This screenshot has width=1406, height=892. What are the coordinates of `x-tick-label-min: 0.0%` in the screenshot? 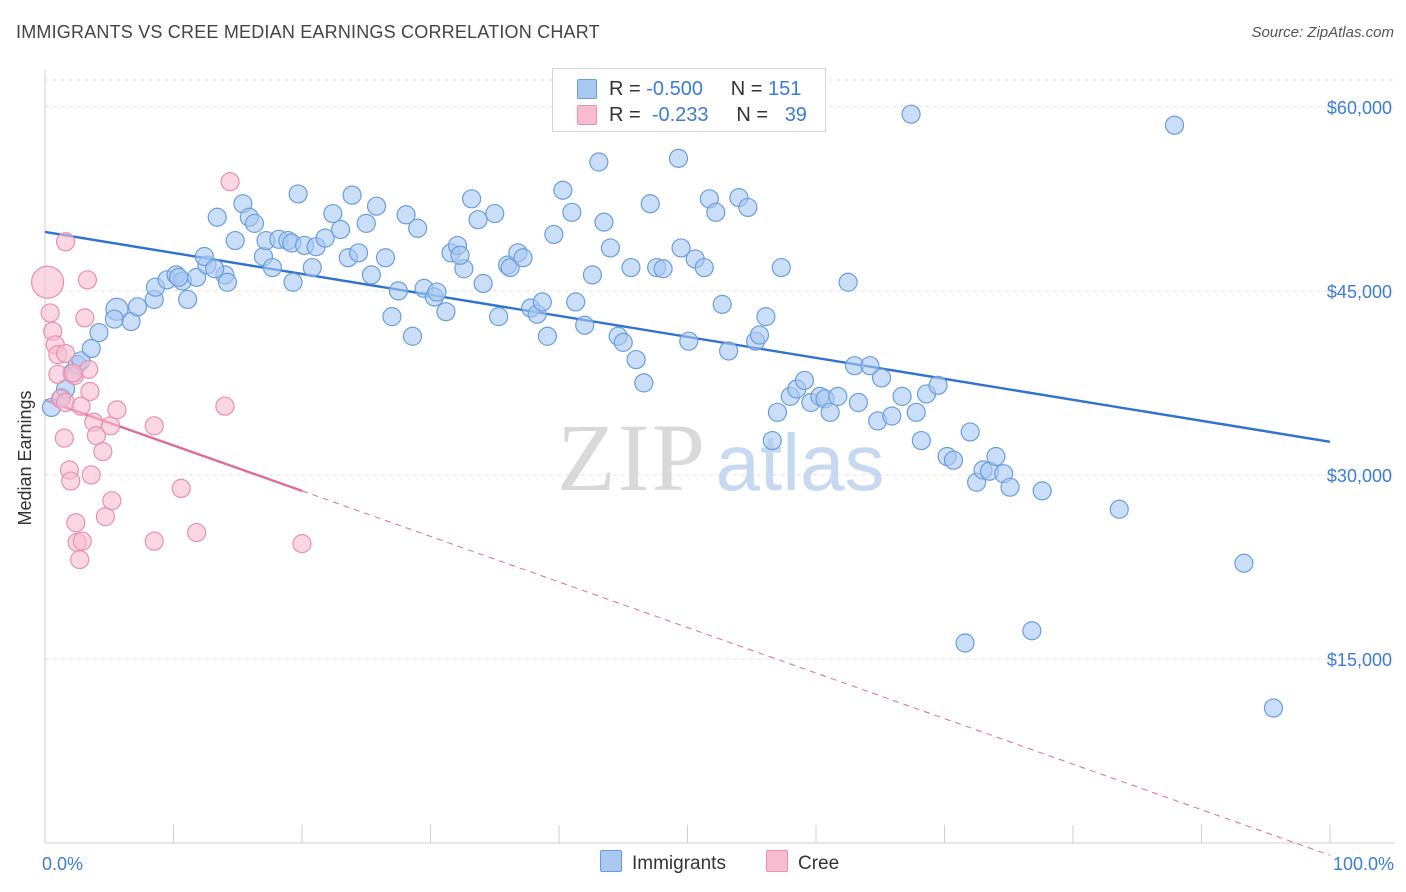 It's located at (62, 864).